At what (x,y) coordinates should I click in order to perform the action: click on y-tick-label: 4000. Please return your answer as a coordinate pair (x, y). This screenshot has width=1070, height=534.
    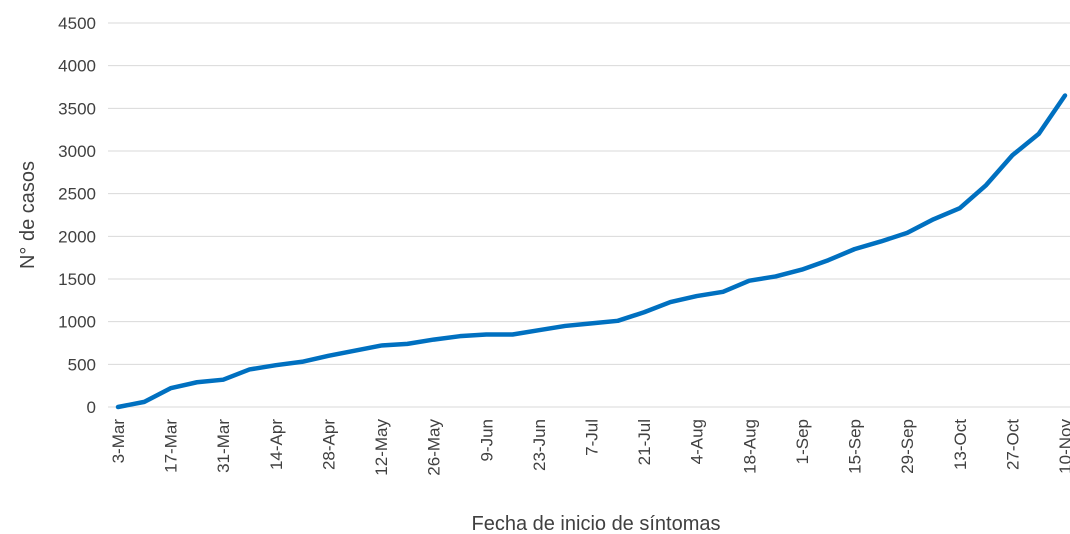
    Looking at the image, I should click on (77, 66).